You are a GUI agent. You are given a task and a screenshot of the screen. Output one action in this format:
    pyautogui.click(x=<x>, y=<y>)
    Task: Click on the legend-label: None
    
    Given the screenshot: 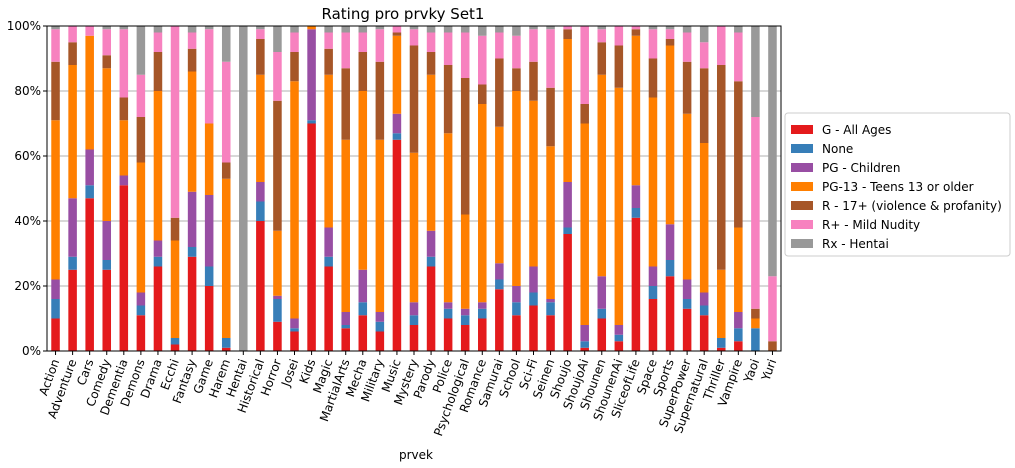 What is the action you would take?
    pyautogui.click(x=837, y=149)
    